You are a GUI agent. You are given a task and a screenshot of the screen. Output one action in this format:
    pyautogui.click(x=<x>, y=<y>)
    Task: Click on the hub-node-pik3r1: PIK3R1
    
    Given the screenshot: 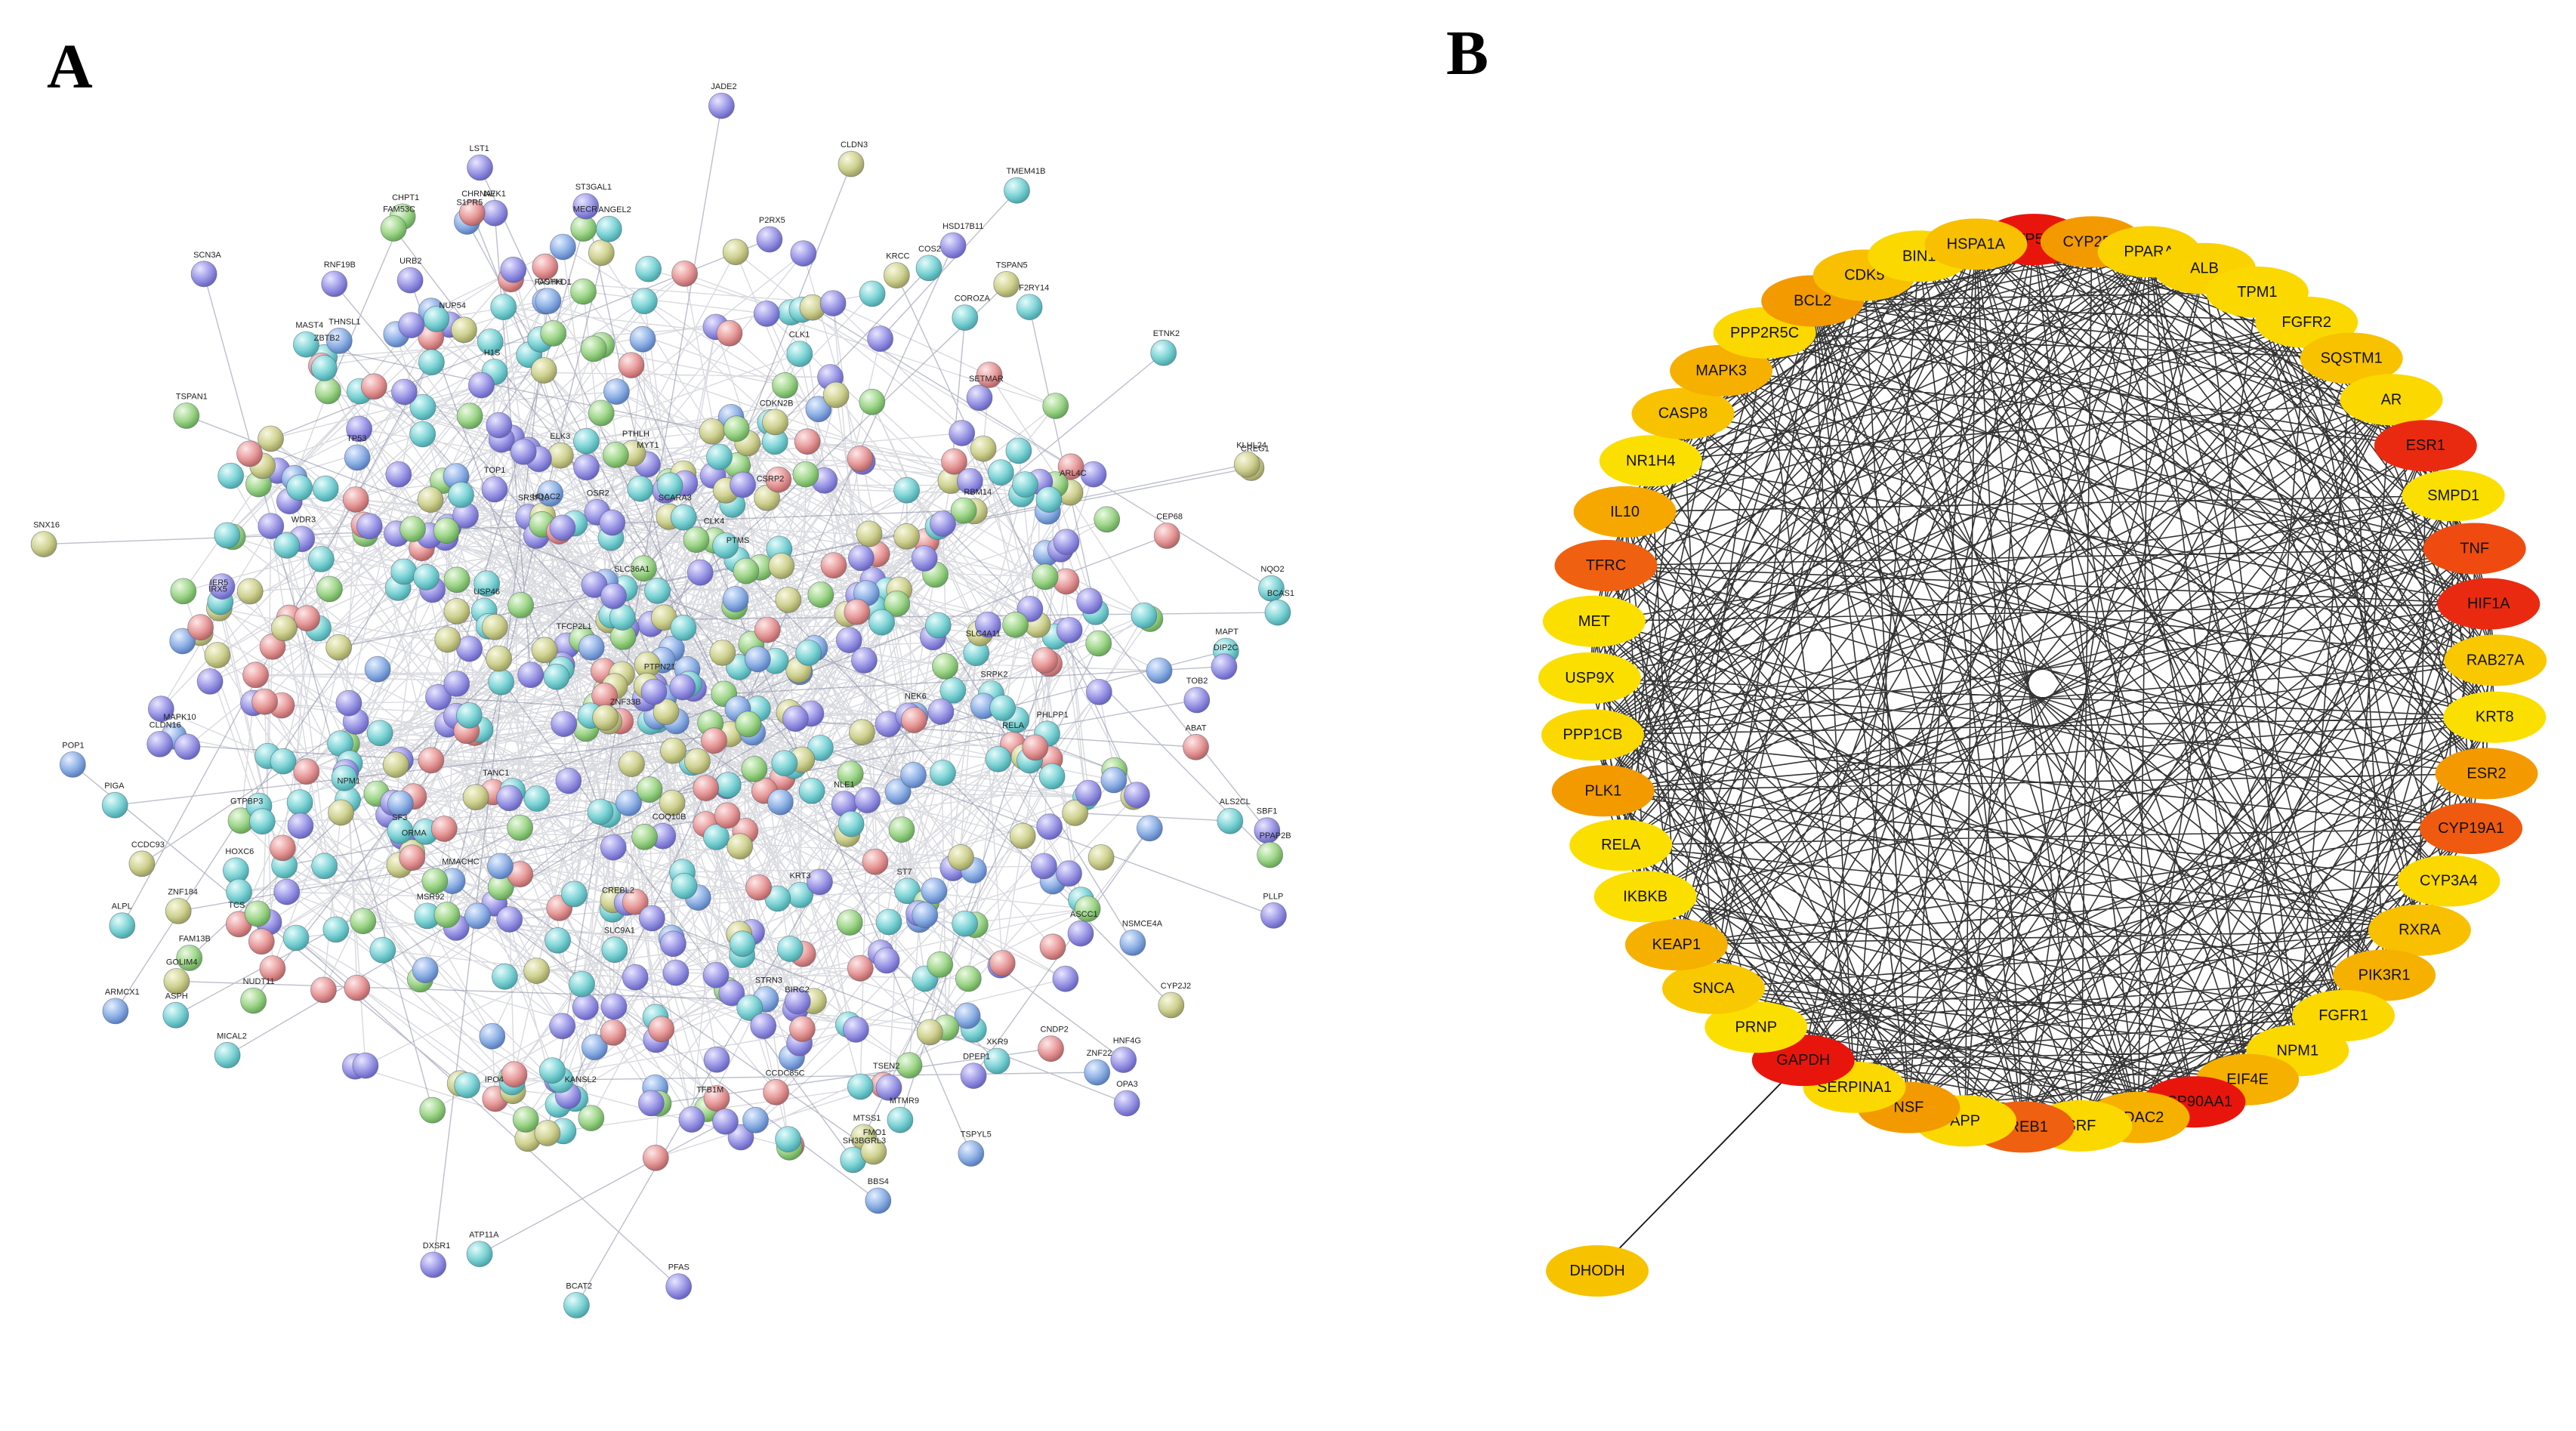 What is the action you would take?
    pyautogui.click(x=2384, y=975)
    